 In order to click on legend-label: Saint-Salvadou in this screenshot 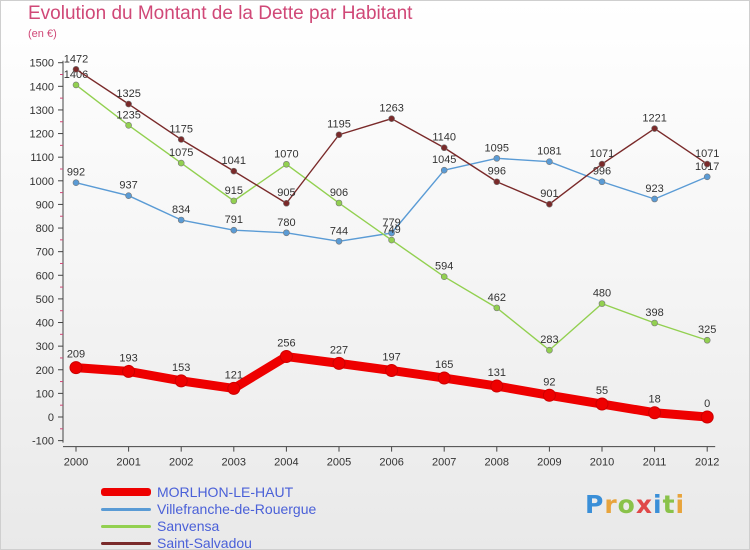, I will do `click(204, 542)`.